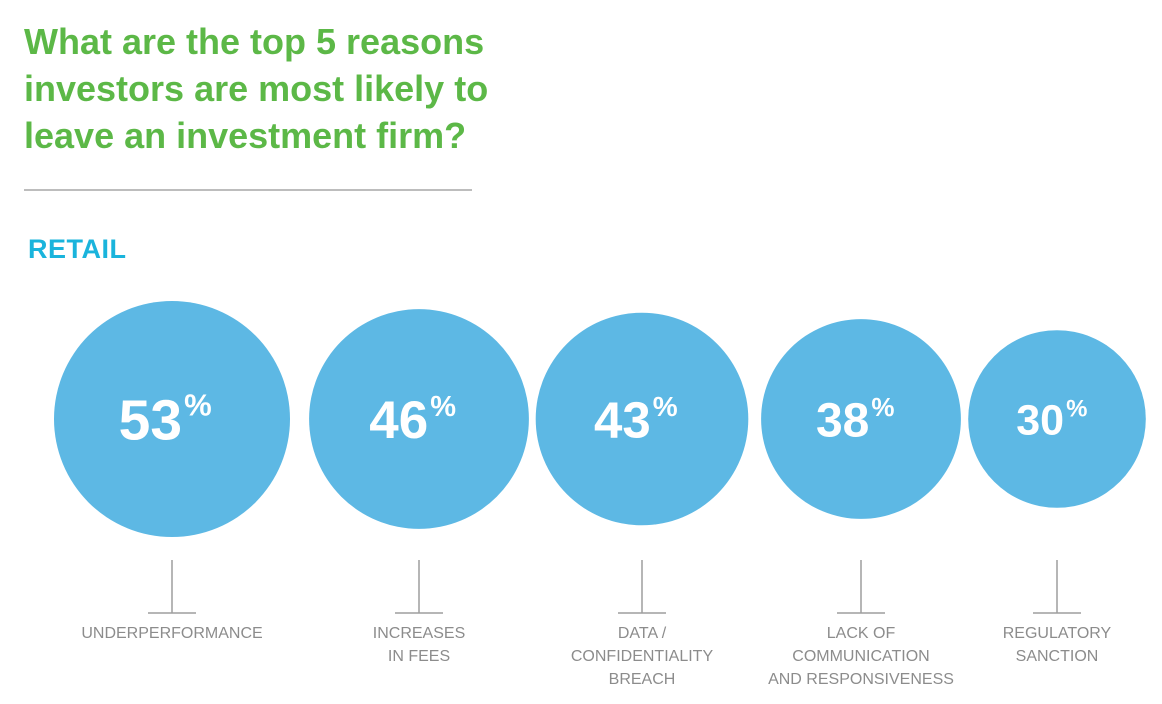  Describe the element at coordinates (642, 633) in the screenshot. I see `category-label-line: DATA /` at that location.